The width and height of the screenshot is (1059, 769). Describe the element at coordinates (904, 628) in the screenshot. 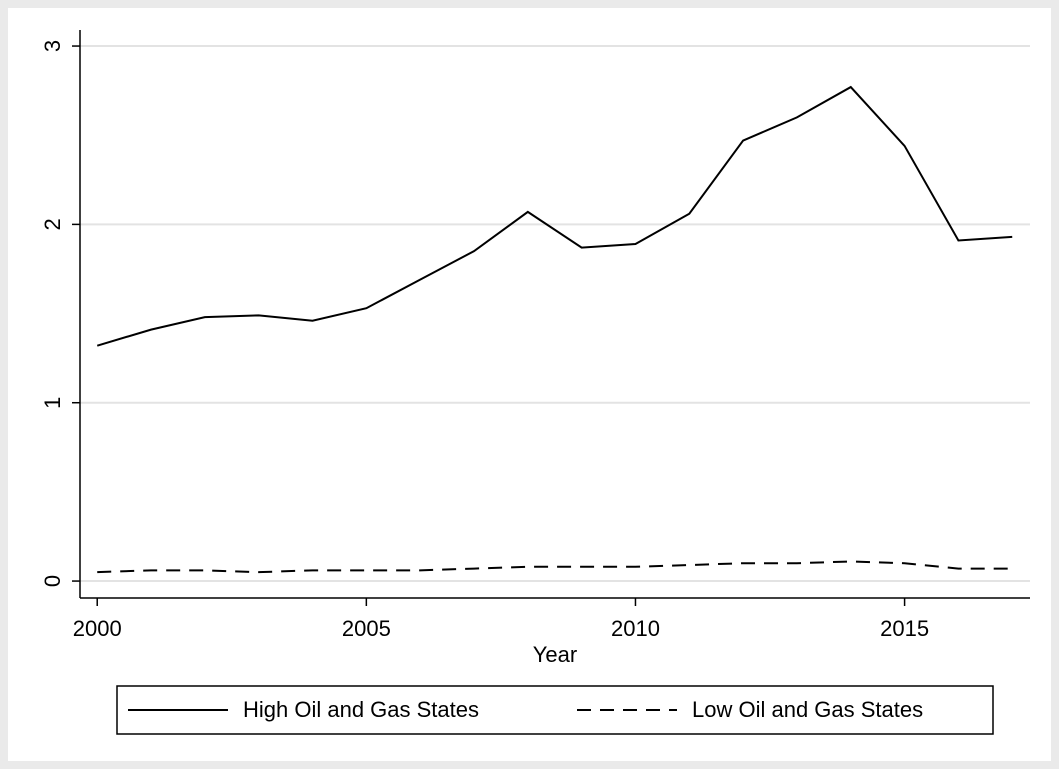

I see `x-tick-label: 2015` at that location.